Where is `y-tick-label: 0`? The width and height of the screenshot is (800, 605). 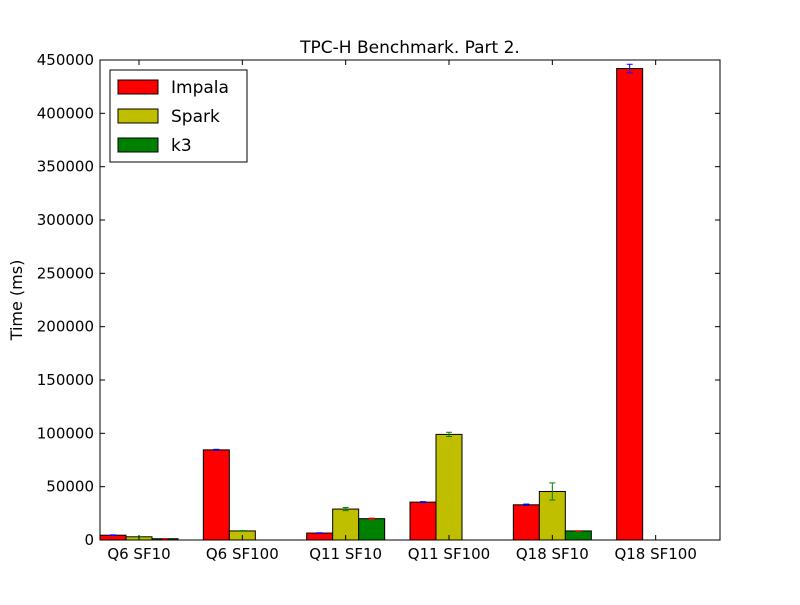
y-tick-label: 0 is located at coordinates (89, 540).